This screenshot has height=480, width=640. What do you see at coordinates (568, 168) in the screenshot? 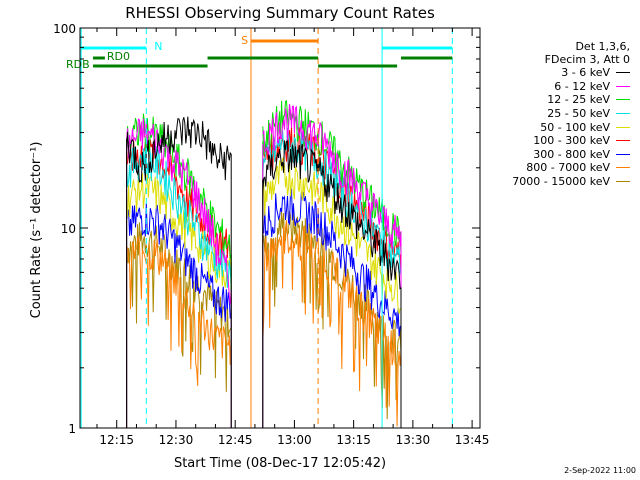
I see `legend-label: 800 - 7000 keV` at bounding box center [568, 168].